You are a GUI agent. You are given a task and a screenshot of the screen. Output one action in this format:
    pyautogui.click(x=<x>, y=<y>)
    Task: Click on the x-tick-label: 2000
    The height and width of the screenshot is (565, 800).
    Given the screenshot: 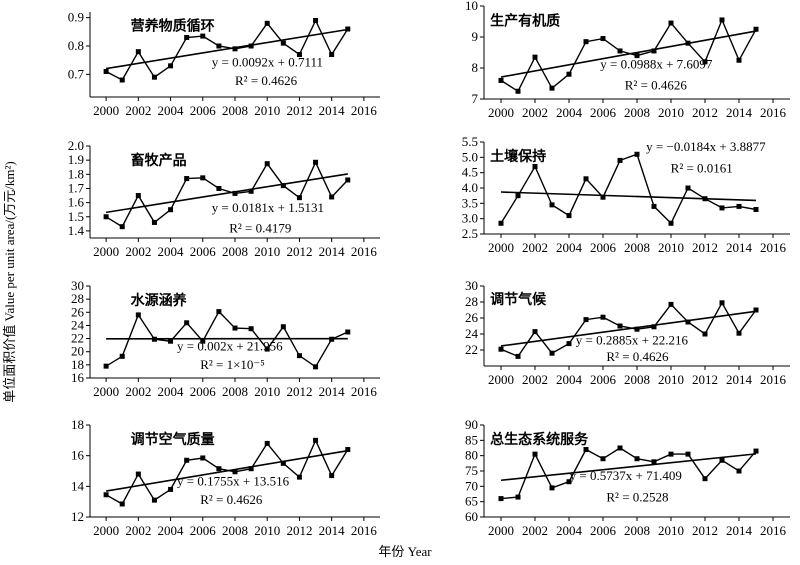 What is the action you would take?
    pyautogui.click(x=501, y=379)
    